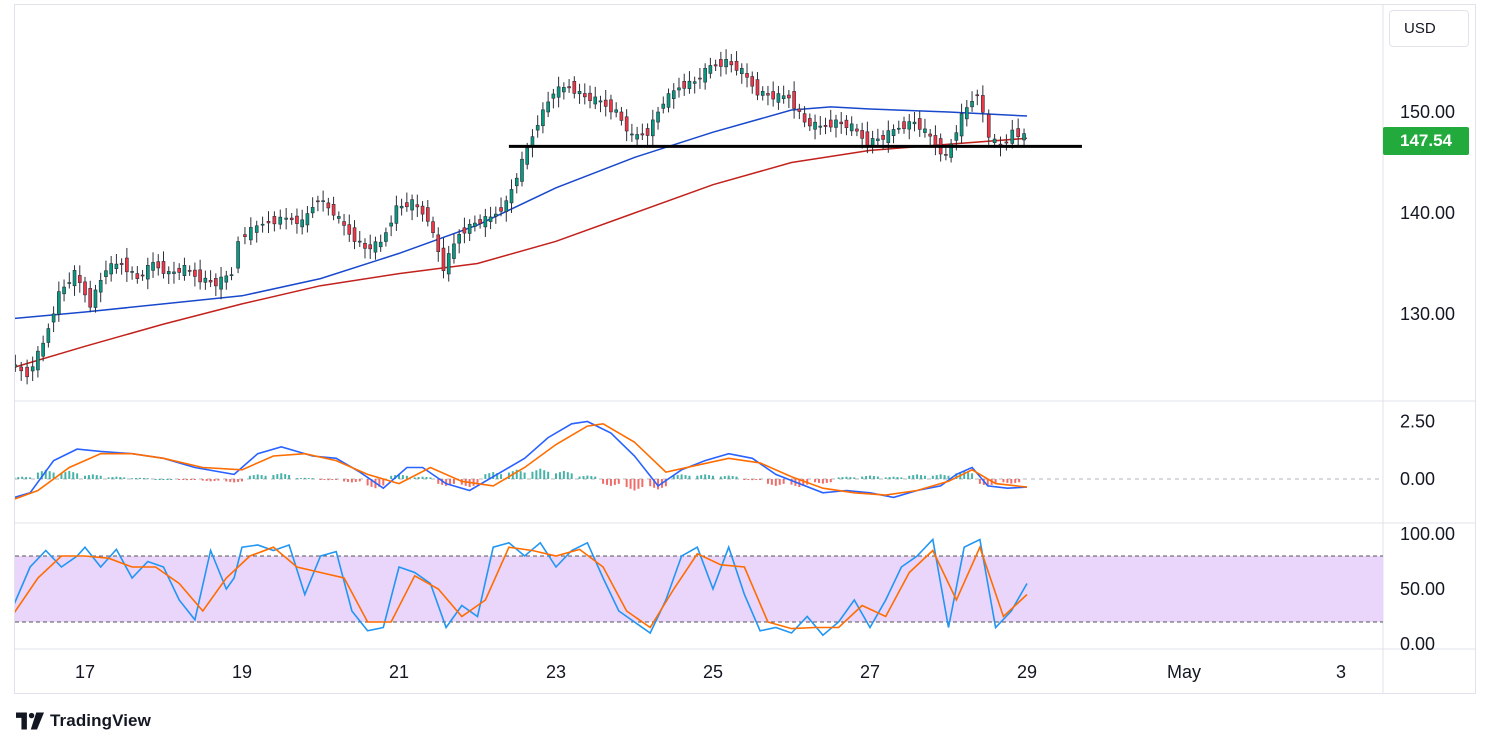  What do you see at coordinates (1426, 140) in the screenshot?
I see `last-price-value: 147.54` at bounding box center [1426, 140].